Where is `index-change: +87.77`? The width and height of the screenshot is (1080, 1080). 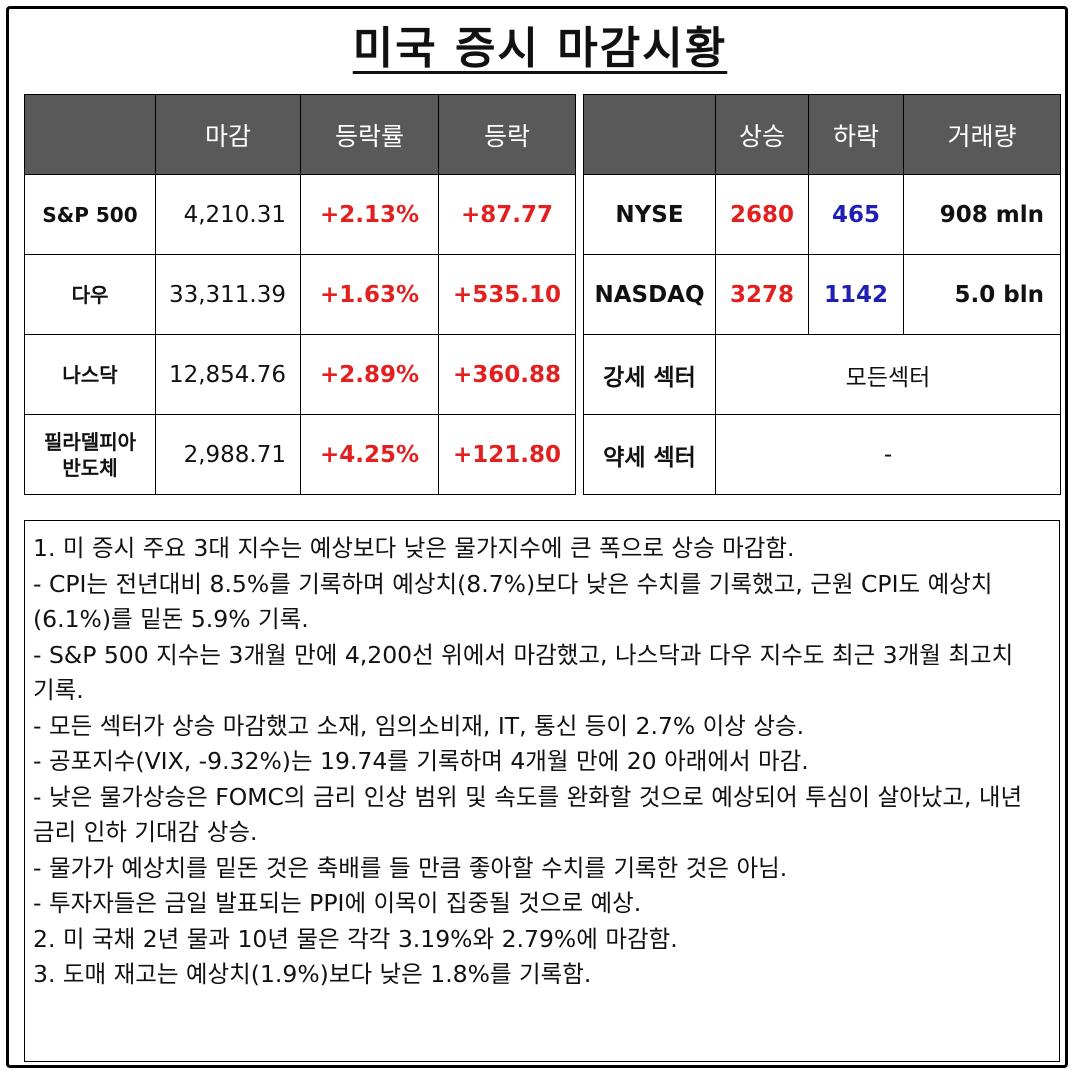 index-change: +87.77 is located at coordinates (507, 214).